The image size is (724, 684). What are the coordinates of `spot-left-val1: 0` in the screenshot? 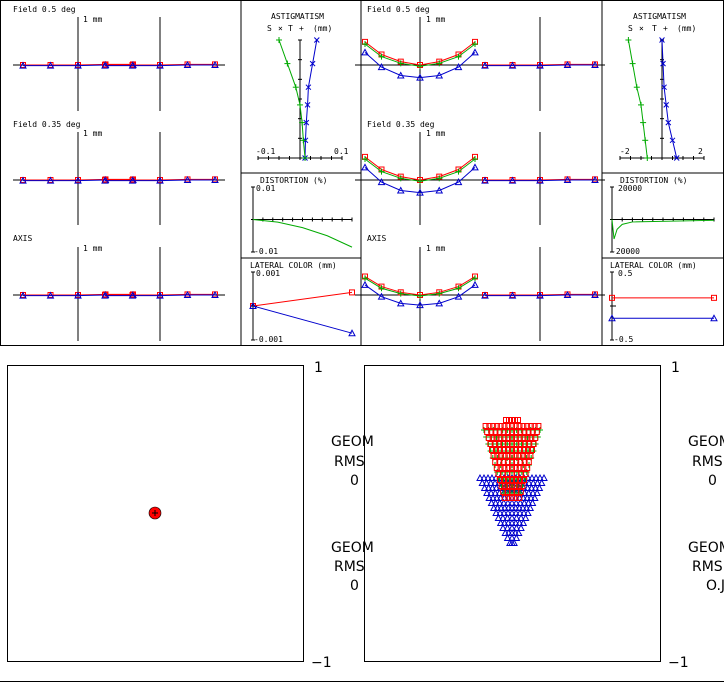 It's located at (354, 481).